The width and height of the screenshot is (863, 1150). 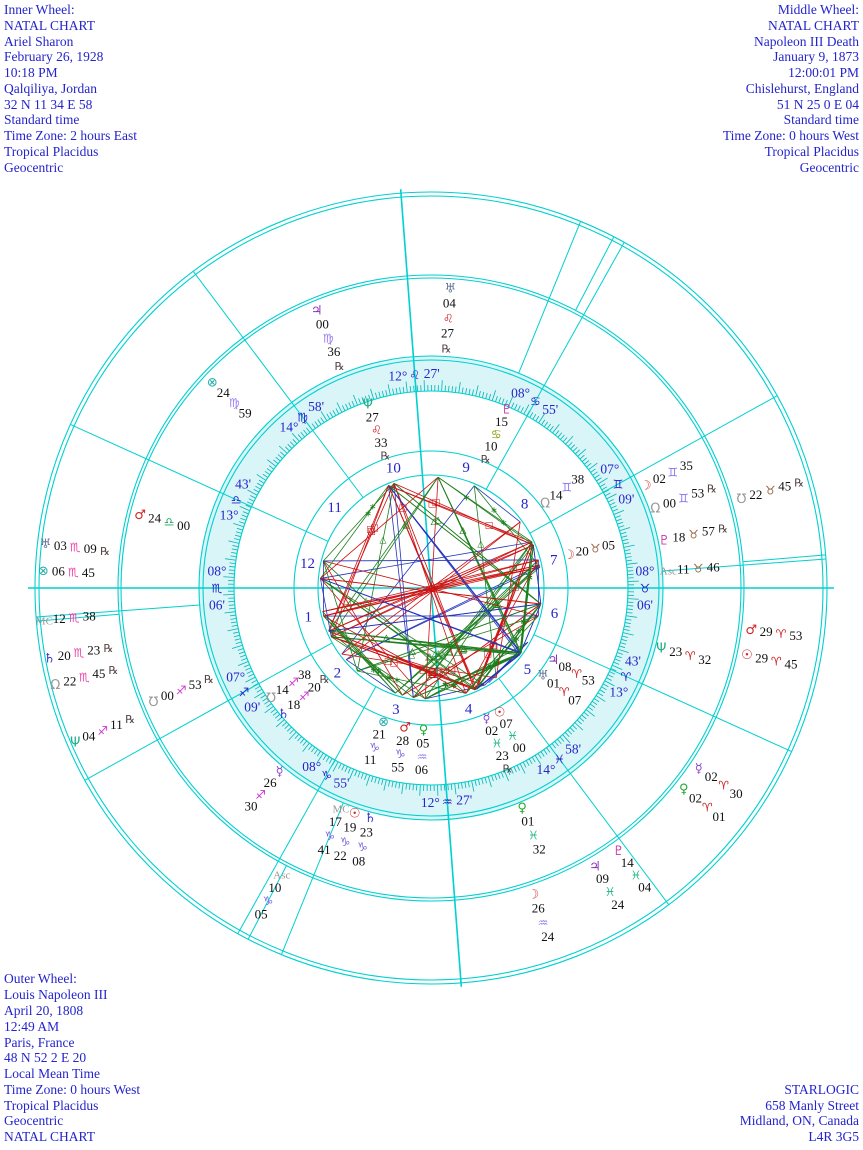 I want to click on outer-jupiter-minutes: 24, so click(x=618, y=904).